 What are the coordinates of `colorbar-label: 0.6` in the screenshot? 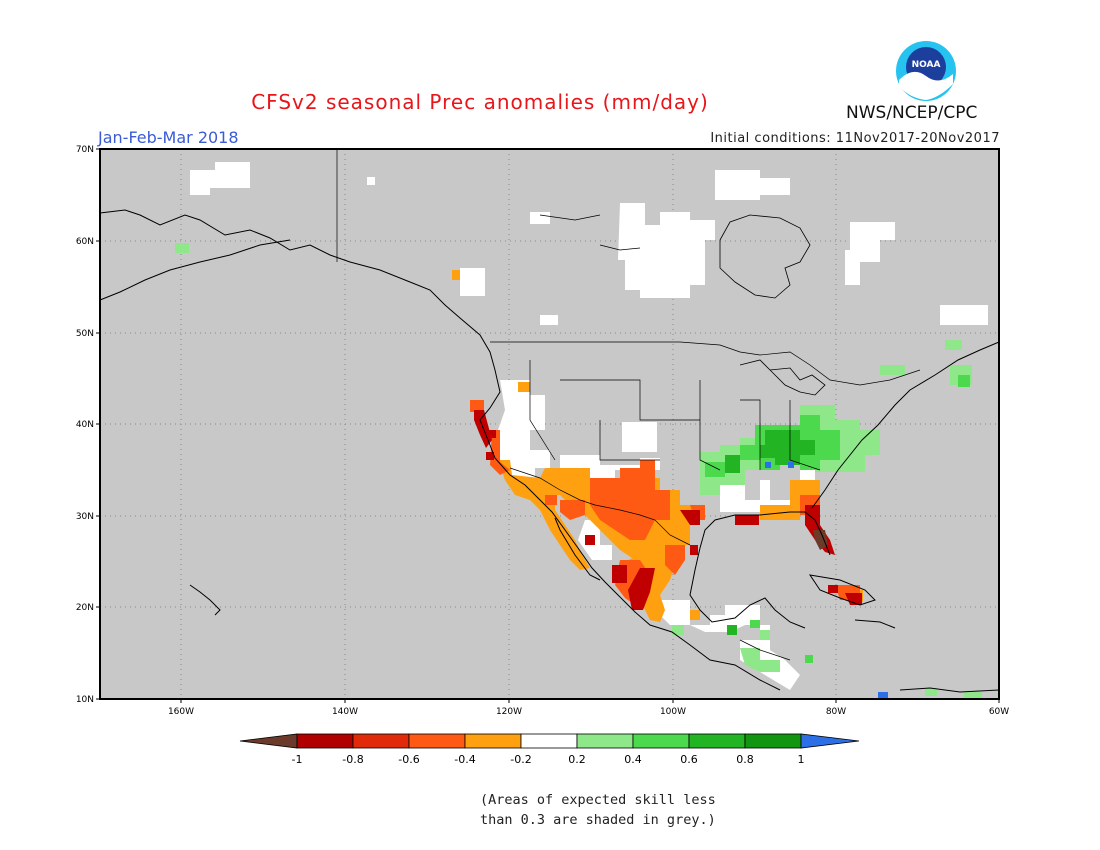 It's located at (689, 759).